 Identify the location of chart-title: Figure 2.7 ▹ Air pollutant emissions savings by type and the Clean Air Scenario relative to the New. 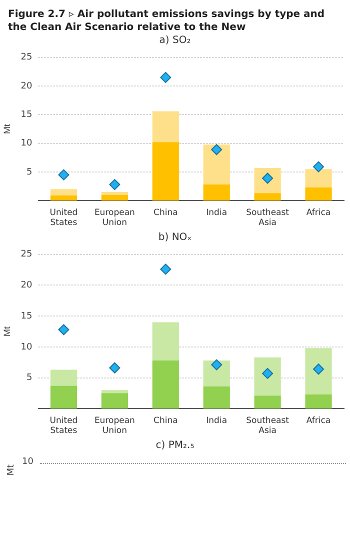
(167, 21).